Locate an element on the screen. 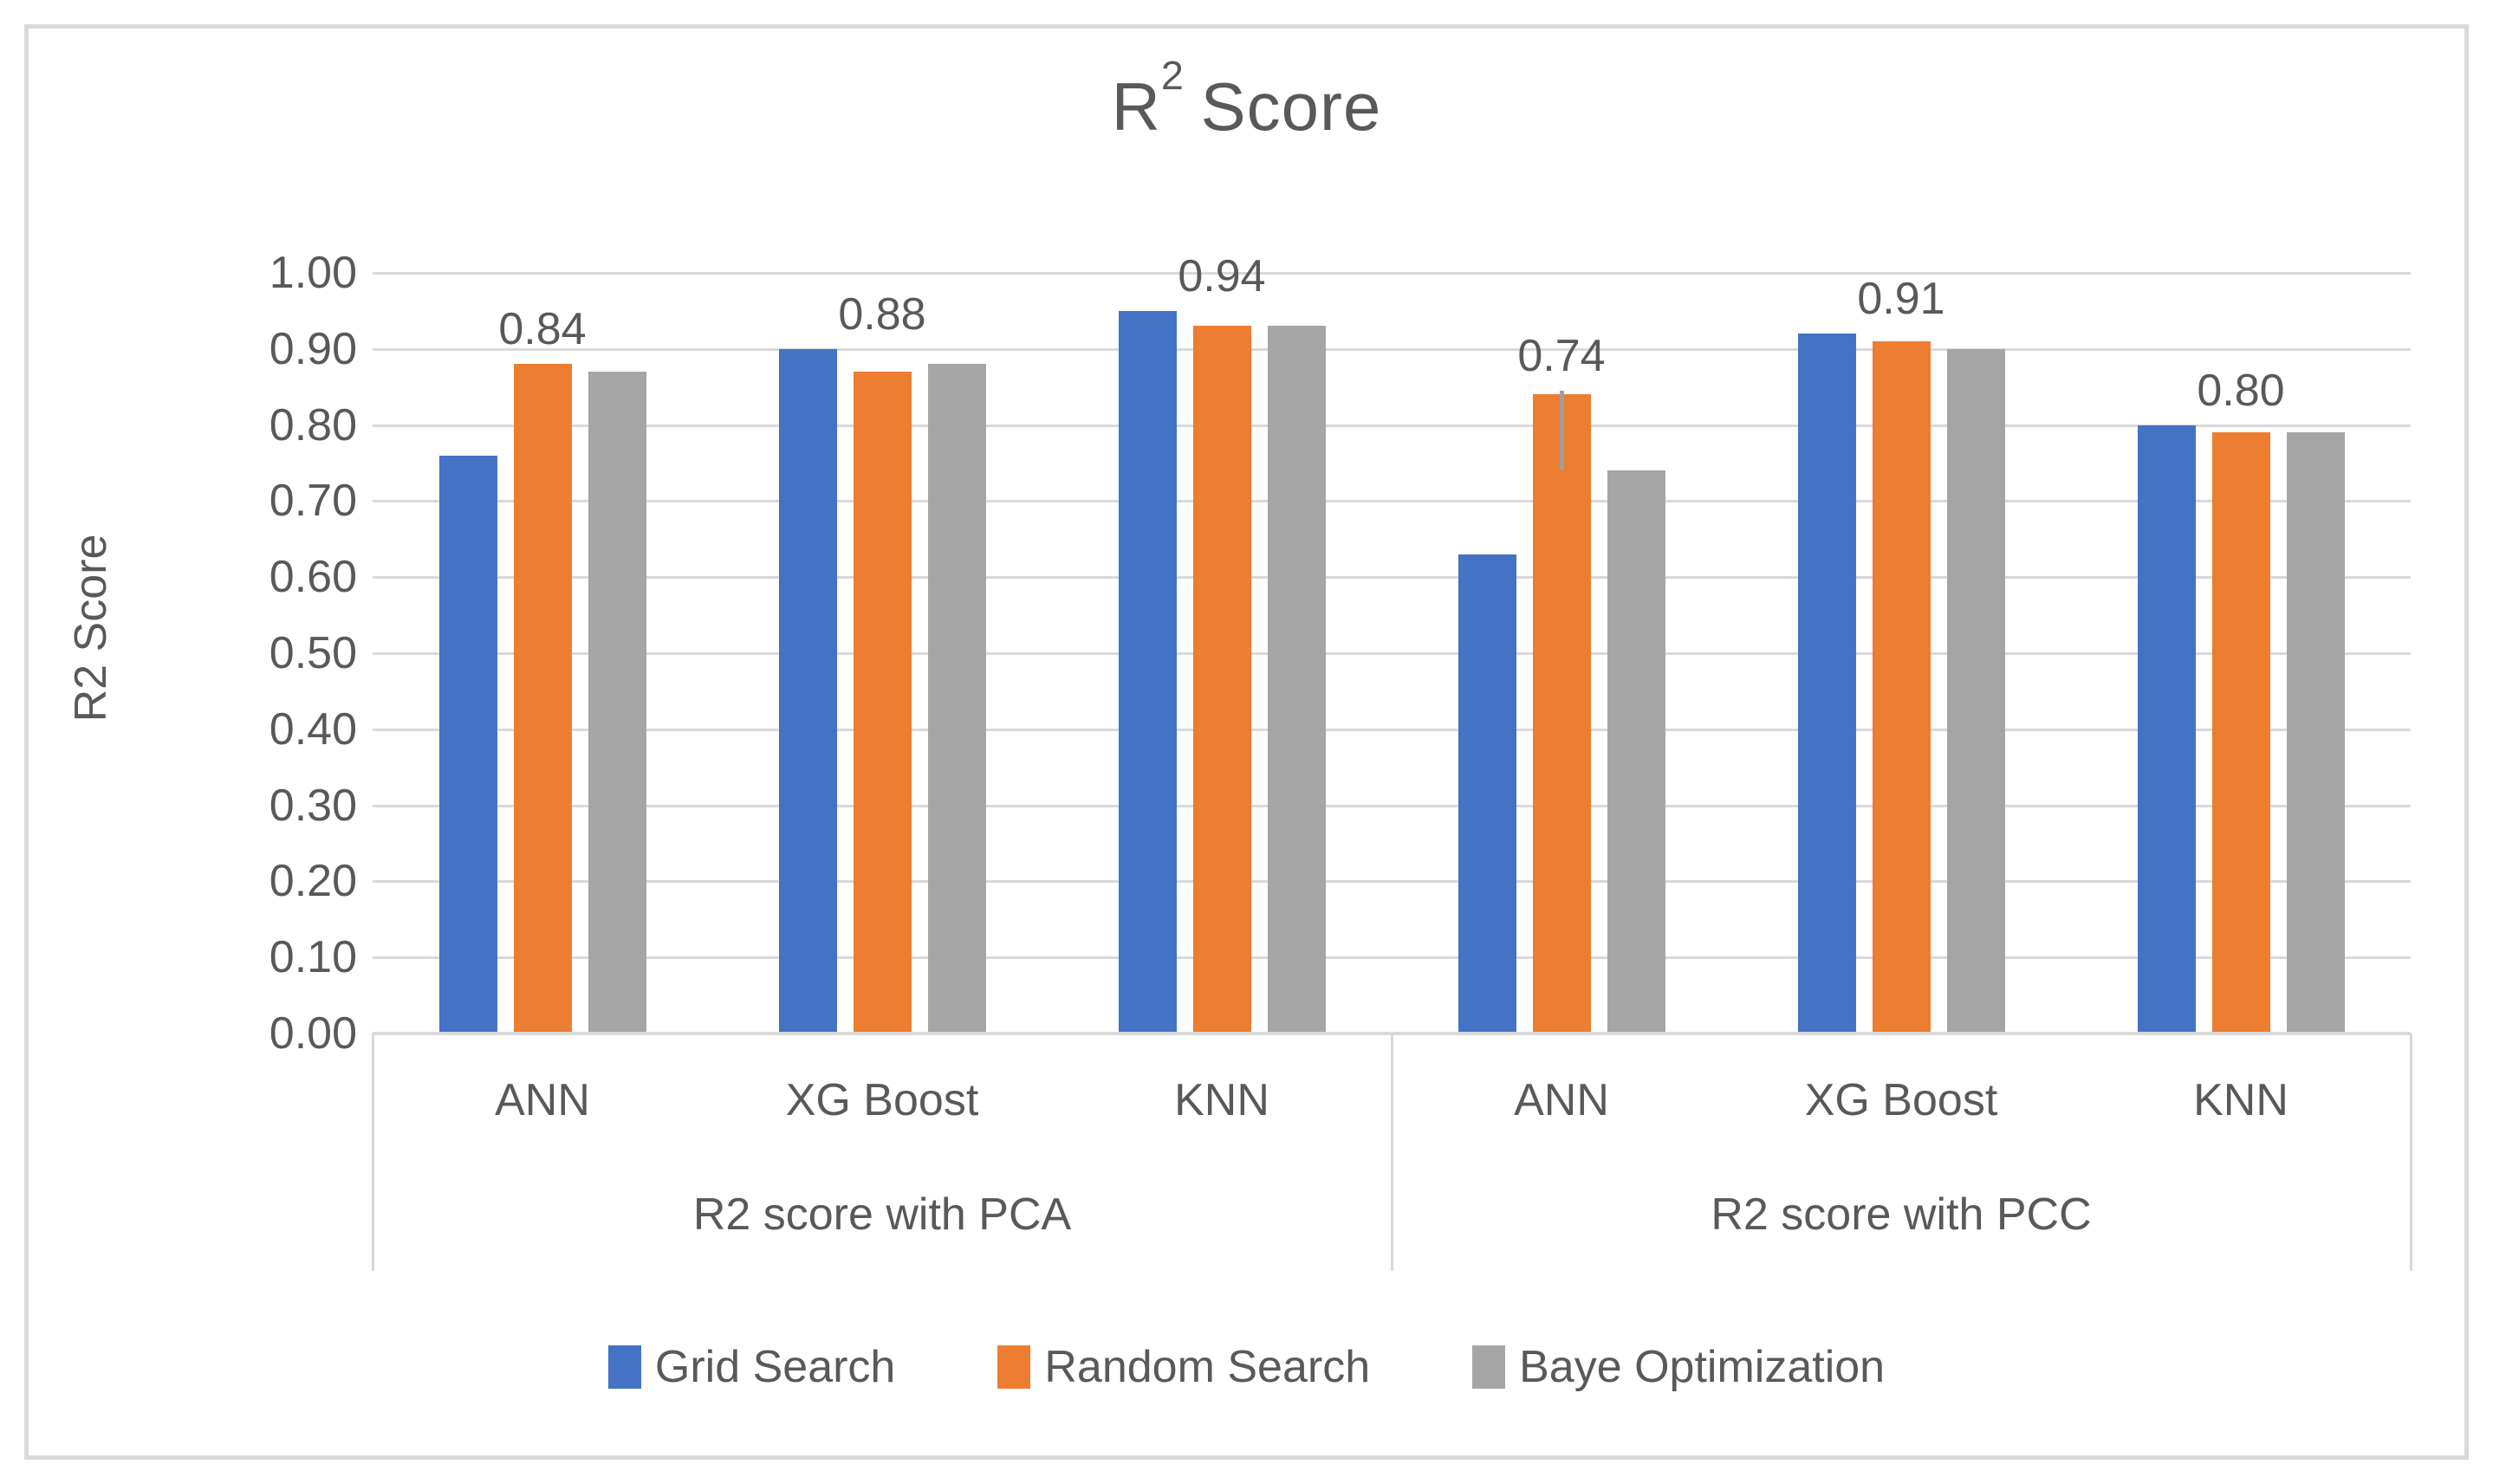 This screenshot has width=2493, height=1484. category-group-label: R2 score with PCC is located at coordinates (1901, 1214).